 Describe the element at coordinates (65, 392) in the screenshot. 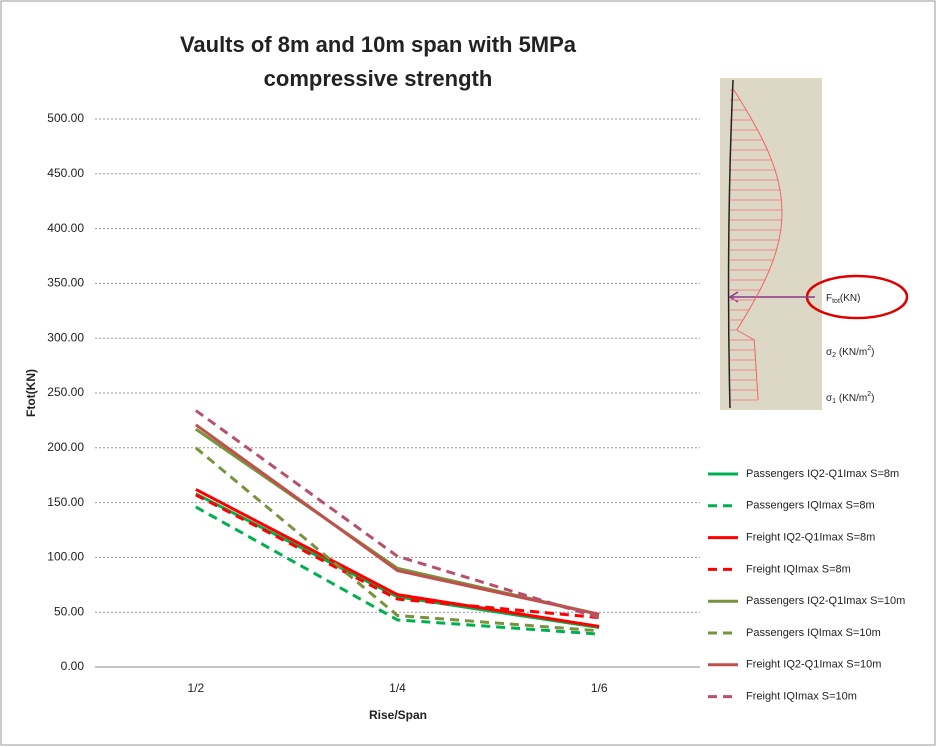

I see `y-tick-label: 250.00` at that location.